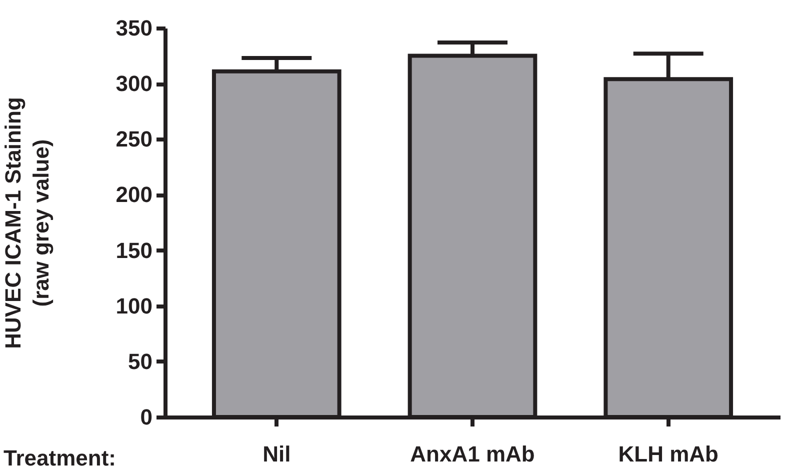  I want to click on x-tick-label: KLH mAb, so click(668, 454).